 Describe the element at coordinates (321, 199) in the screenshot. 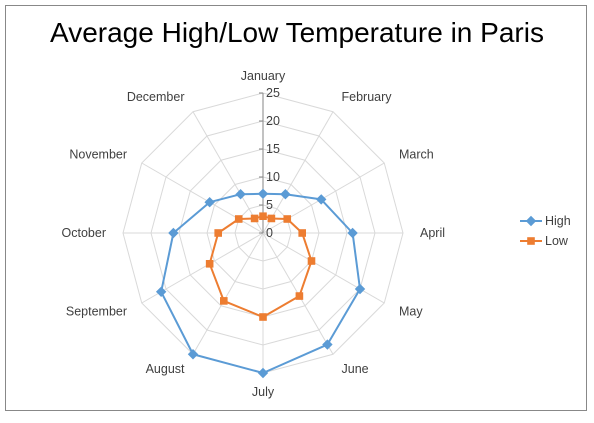

I see `point-high-march` at that location.